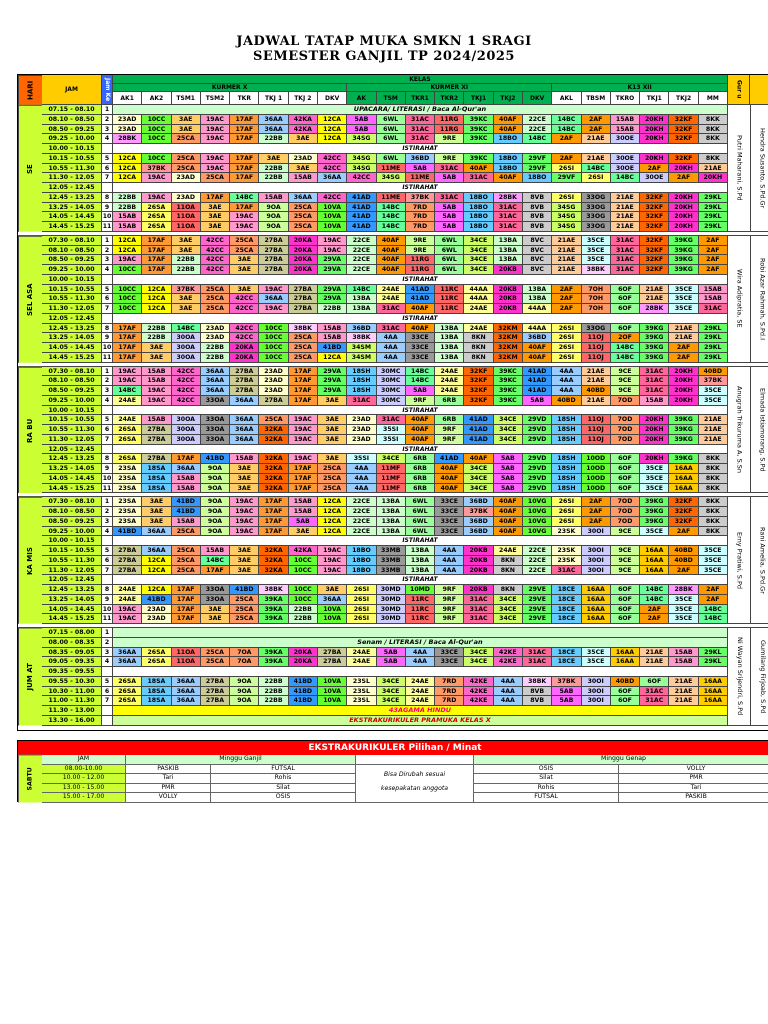 This screenshot has height=1024, width=768. I want to click on schedule-cell: 33MB, so click(391, 570).